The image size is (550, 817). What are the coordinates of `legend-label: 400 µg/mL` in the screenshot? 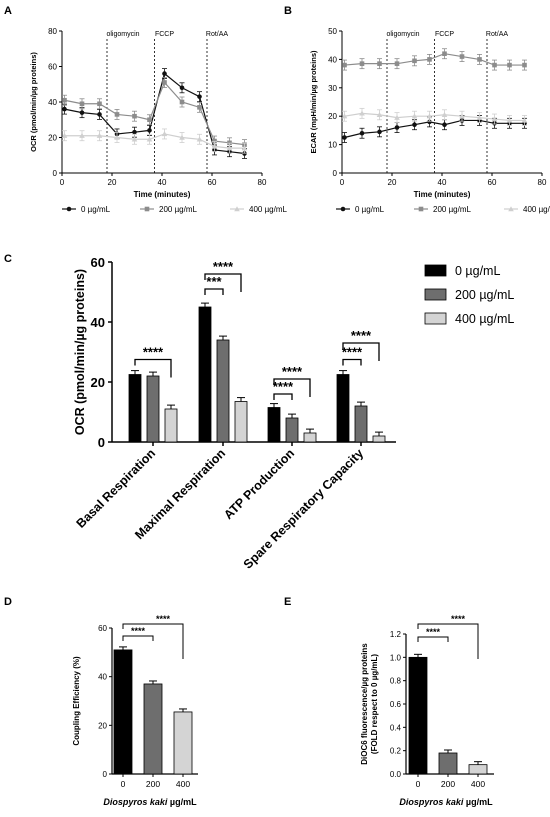 It's located at (536, 209).